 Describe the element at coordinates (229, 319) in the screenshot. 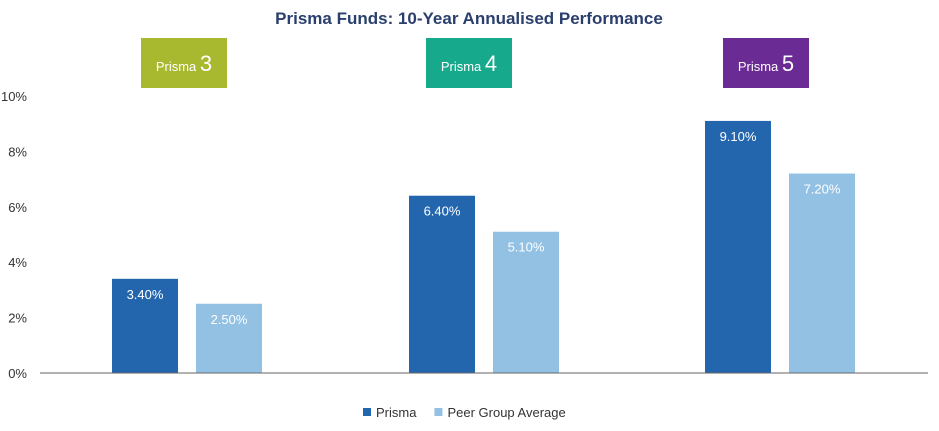

I see `bar-value-label: 2.50%` at that location.